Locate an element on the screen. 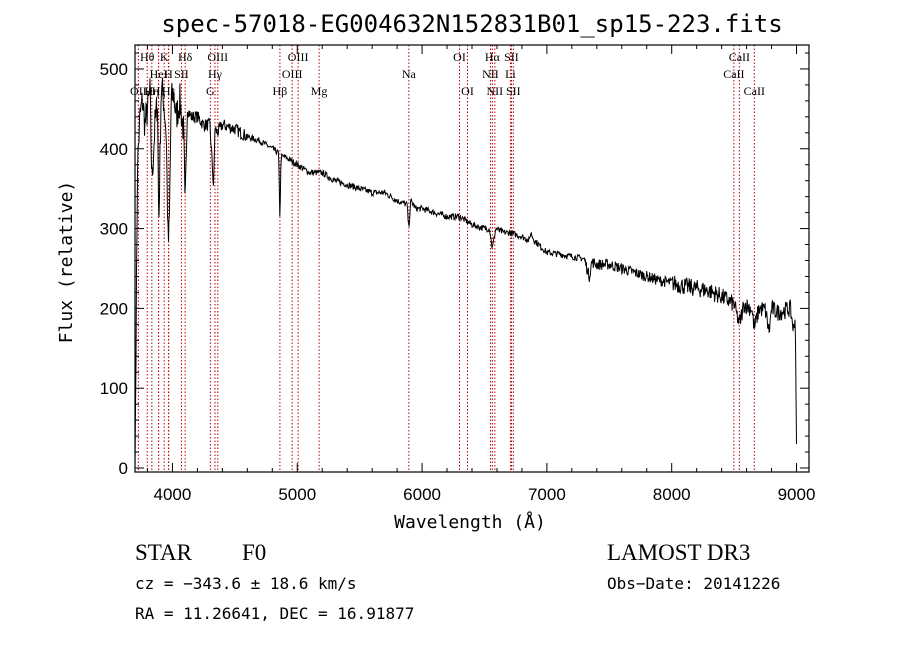  observation-date: Obs−Date: 20141226 is located at coordinates (693, 583).